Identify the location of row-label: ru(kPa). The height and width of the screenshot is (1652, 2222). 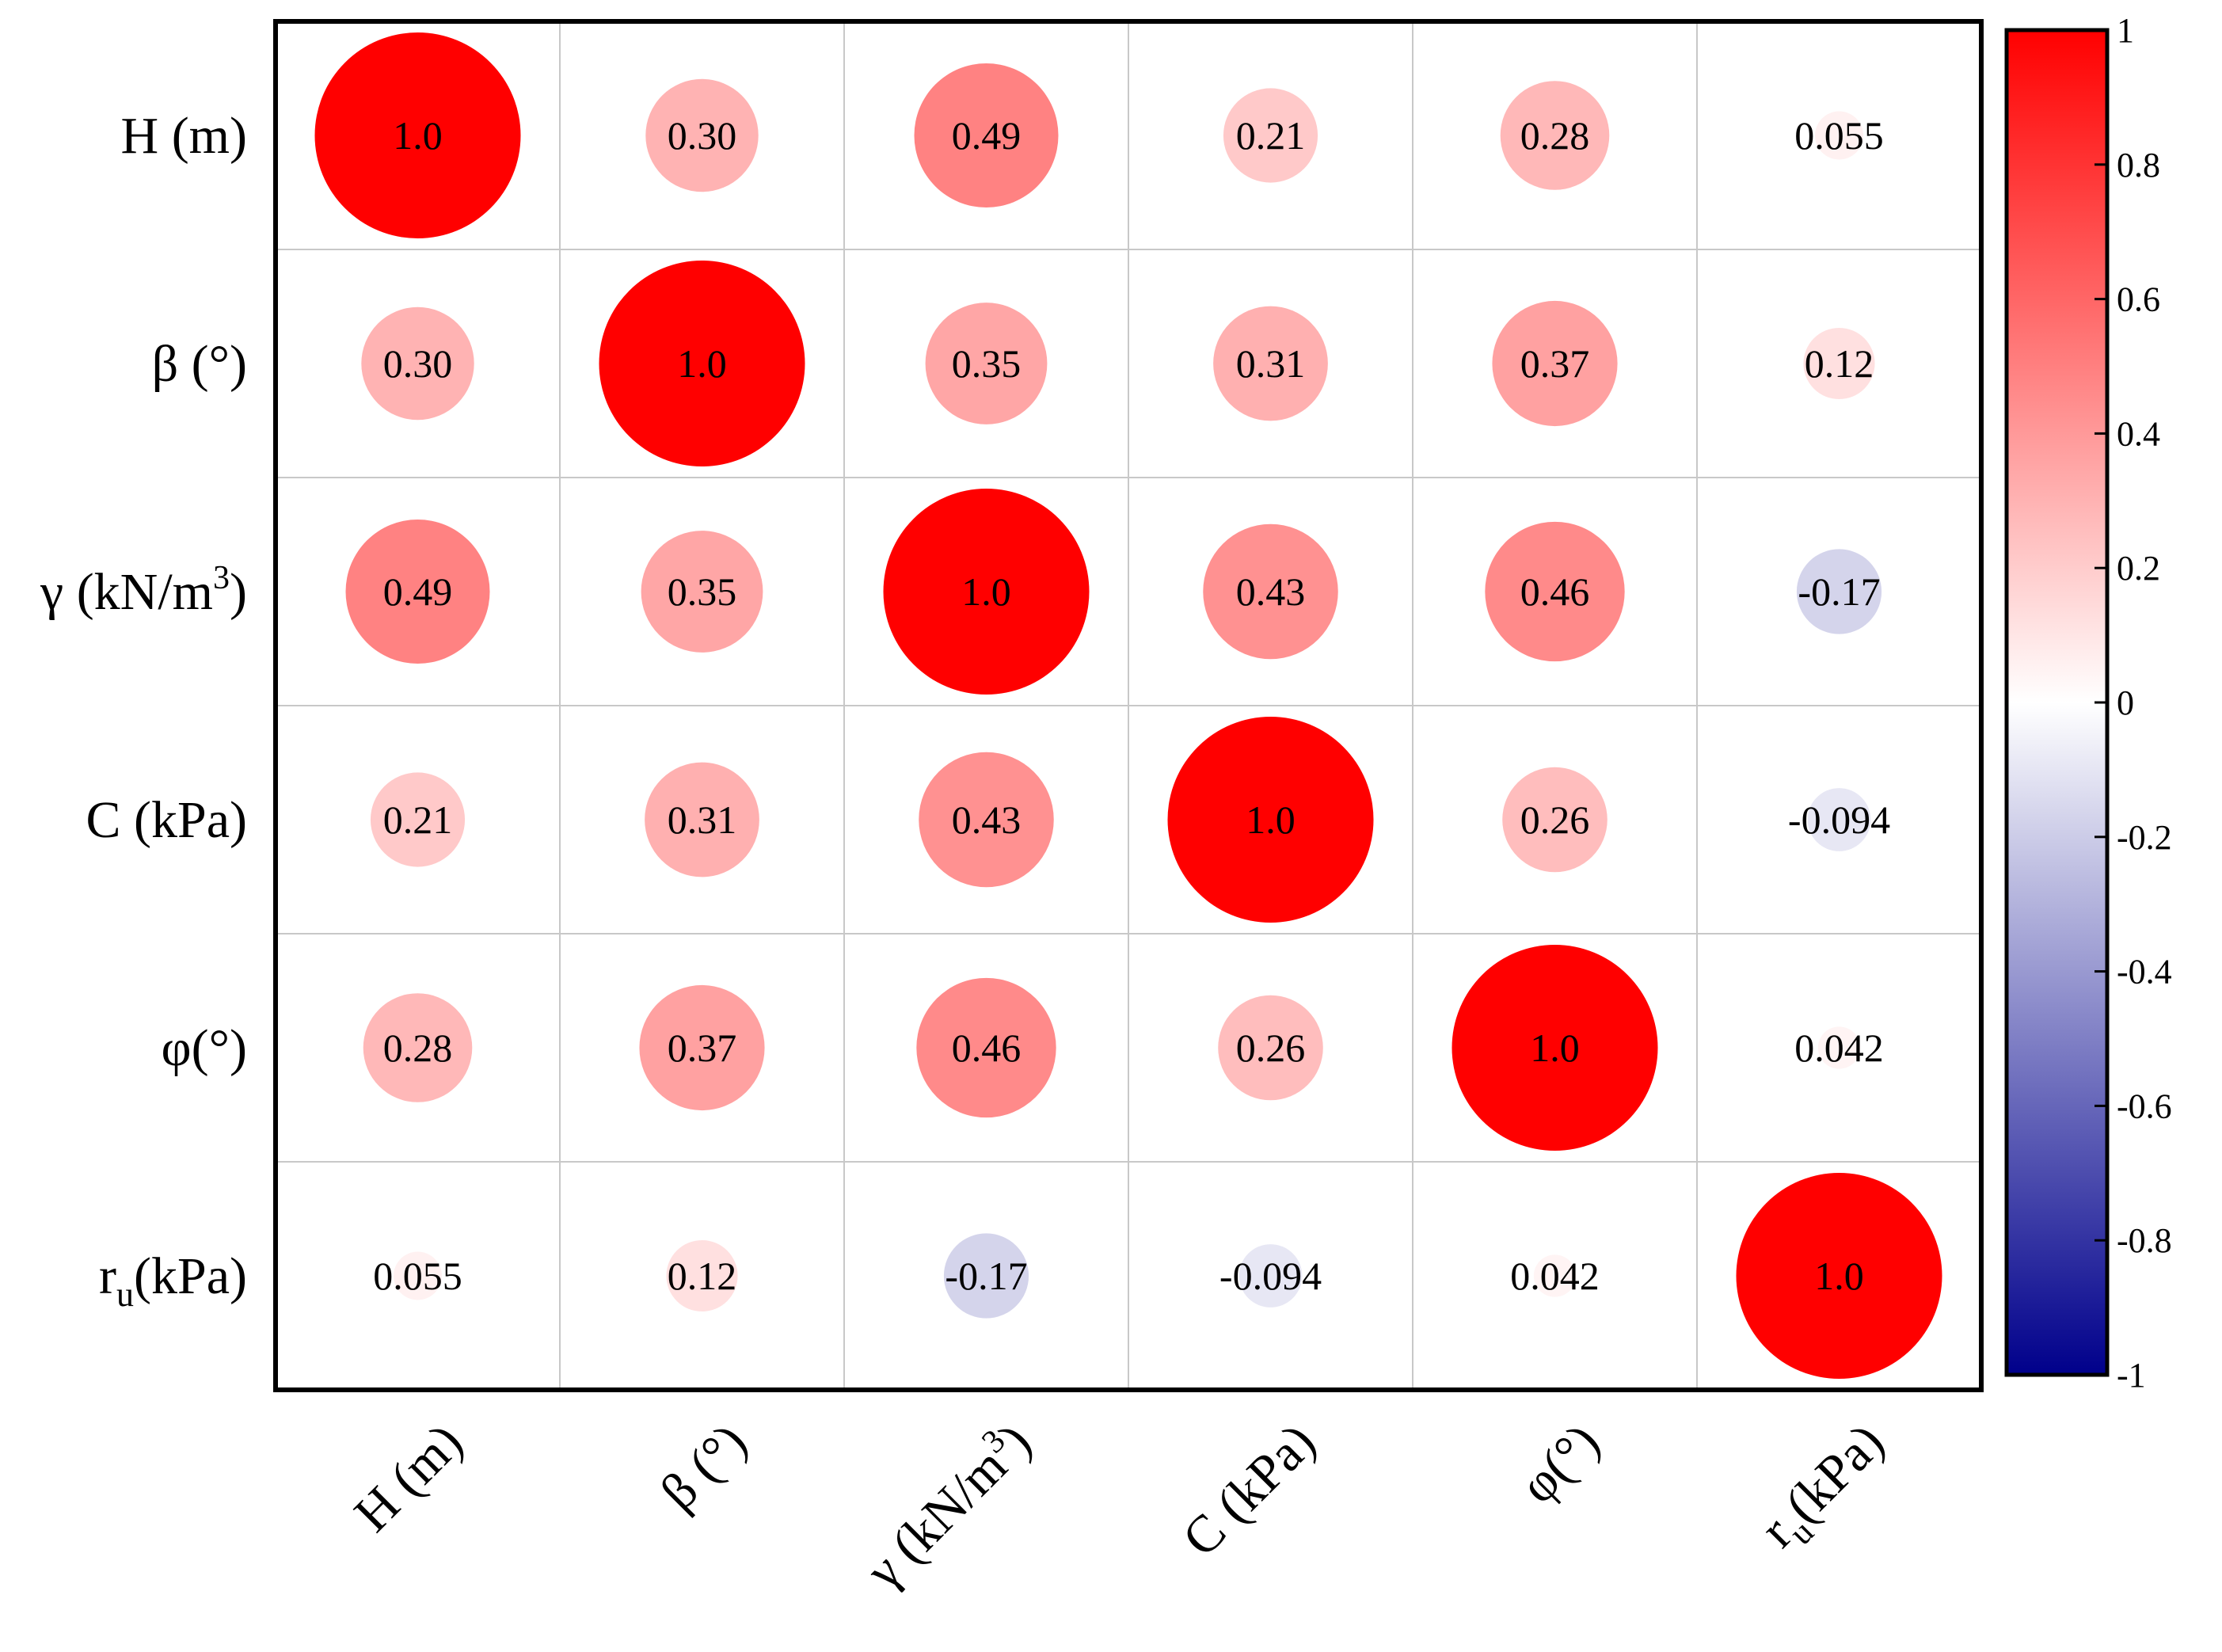
(173, 1280).